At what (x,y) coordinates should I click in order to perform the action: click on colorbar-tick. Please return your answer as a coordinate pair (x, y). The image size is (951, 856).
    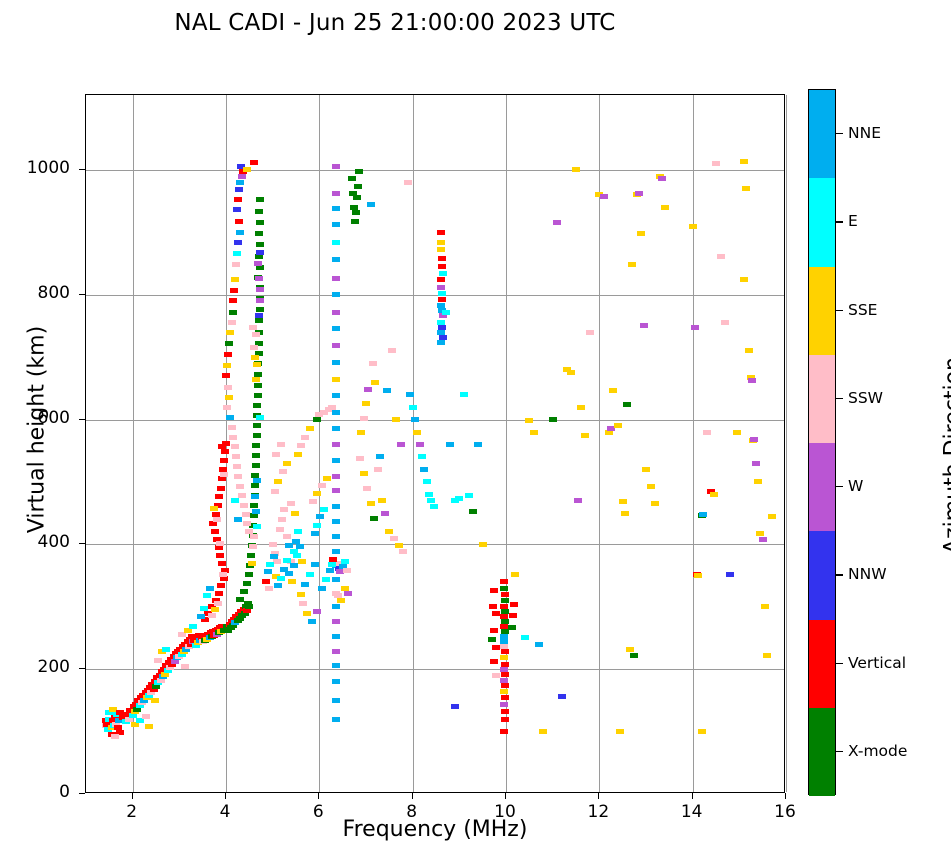
    Looking at the image, I should click on (839, 575).